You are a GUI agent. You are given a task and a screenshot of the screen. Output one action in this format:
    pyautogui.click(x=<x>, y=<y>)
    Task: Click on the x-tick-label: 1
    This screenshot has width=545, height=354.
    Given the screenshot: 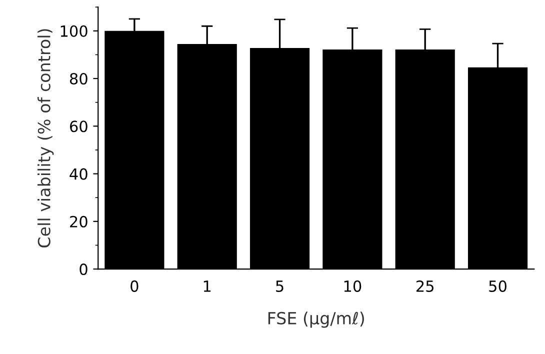 What is the action you would take?
    pyautogui.click(x=207, y=286)
    